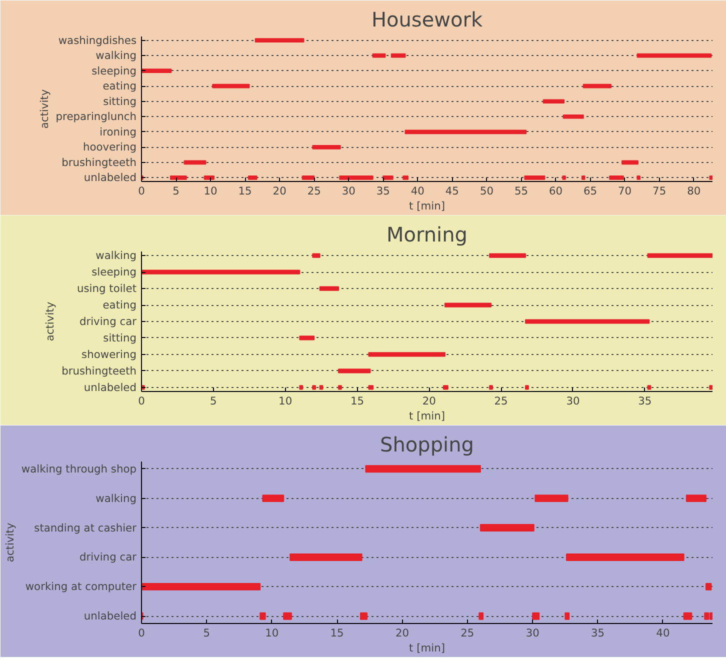 This screenshot has width=726, height=664. Describe the element at coordinates (452, 191) in the screenshot. I see `x-tick-label: 45` at that location.